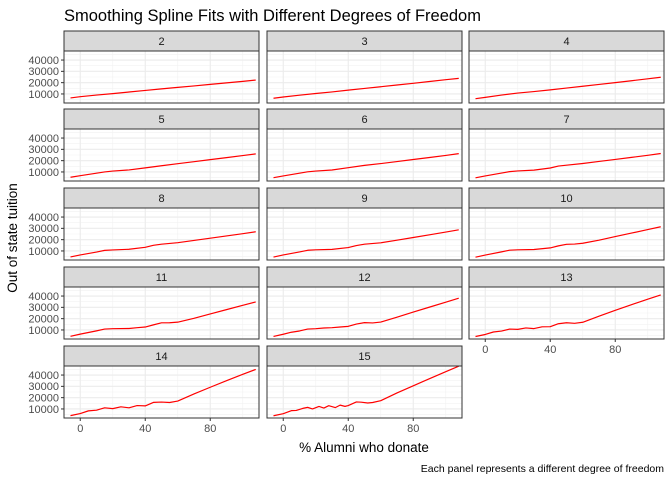 The image size is (672, 480). Describe the element at coordinates (364, 357) in the screenshot. I see `facet-strip-label: 15` at that location.